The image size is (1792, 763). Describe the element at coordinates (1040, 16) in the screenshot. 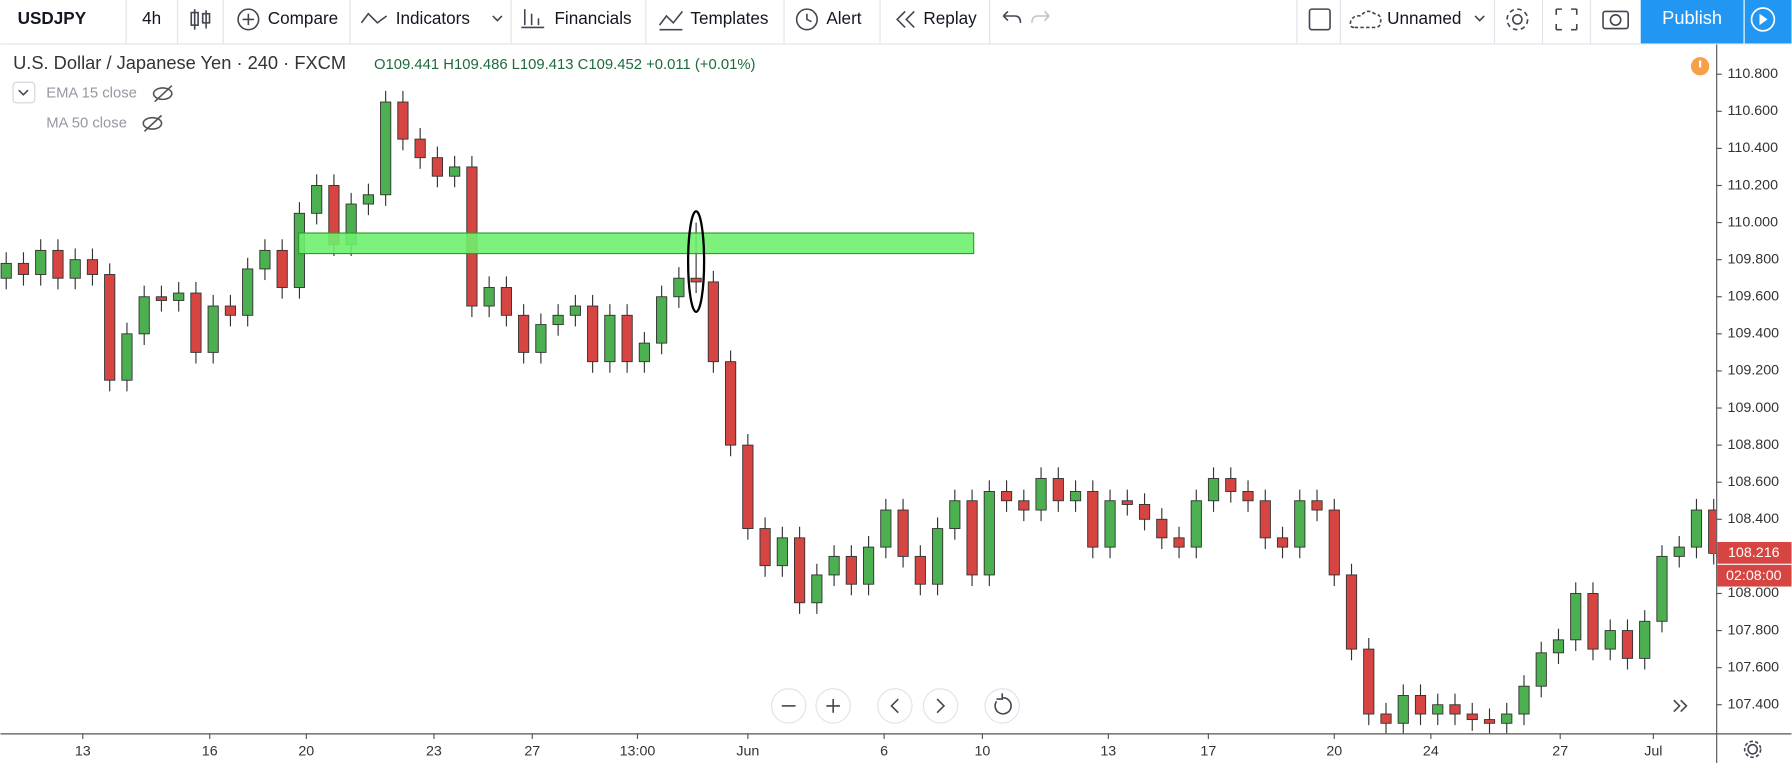

I see `redo` at that location.